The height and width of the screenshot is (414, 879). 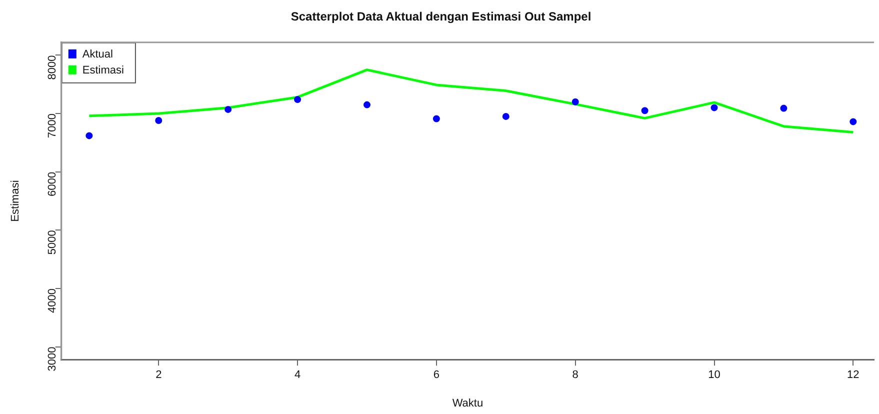 What do you see at coordinates (103, 70) in the screenshot?
I see `legend-label: Estimasi` at bounding box center [103, 70].